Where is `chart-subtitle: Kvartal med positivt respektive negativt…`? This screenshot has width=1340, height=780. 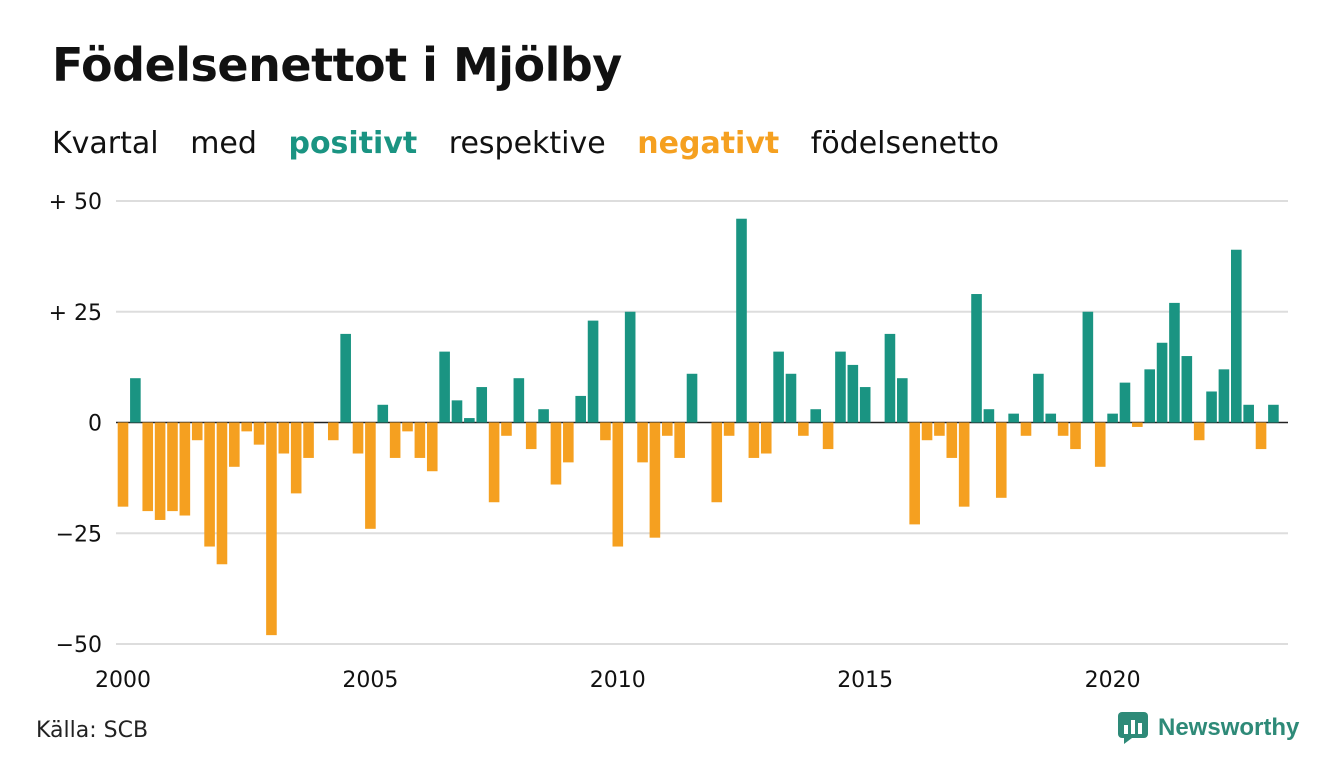 chart-subtitle: Kvartal med positivt respektive negativt… is located at coordinates (536, 143).